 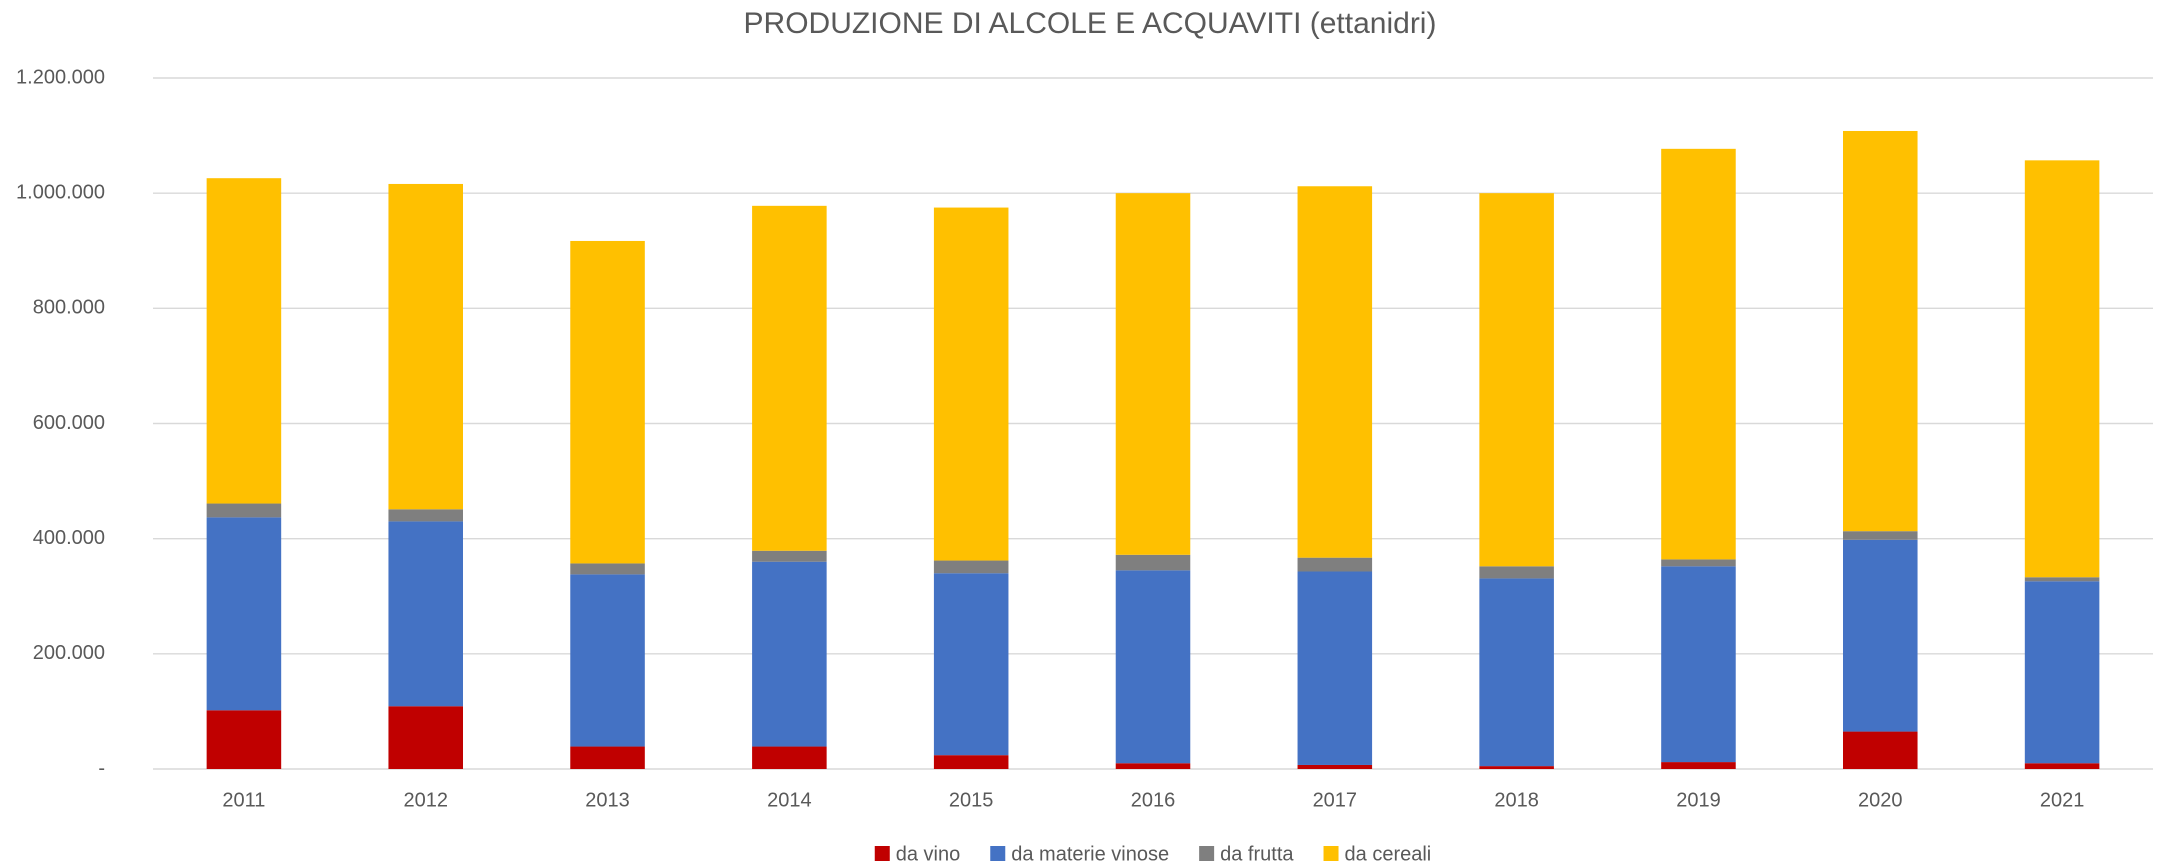 I want to click on x-tick-label: 2019, so click(x=1698, y=800).